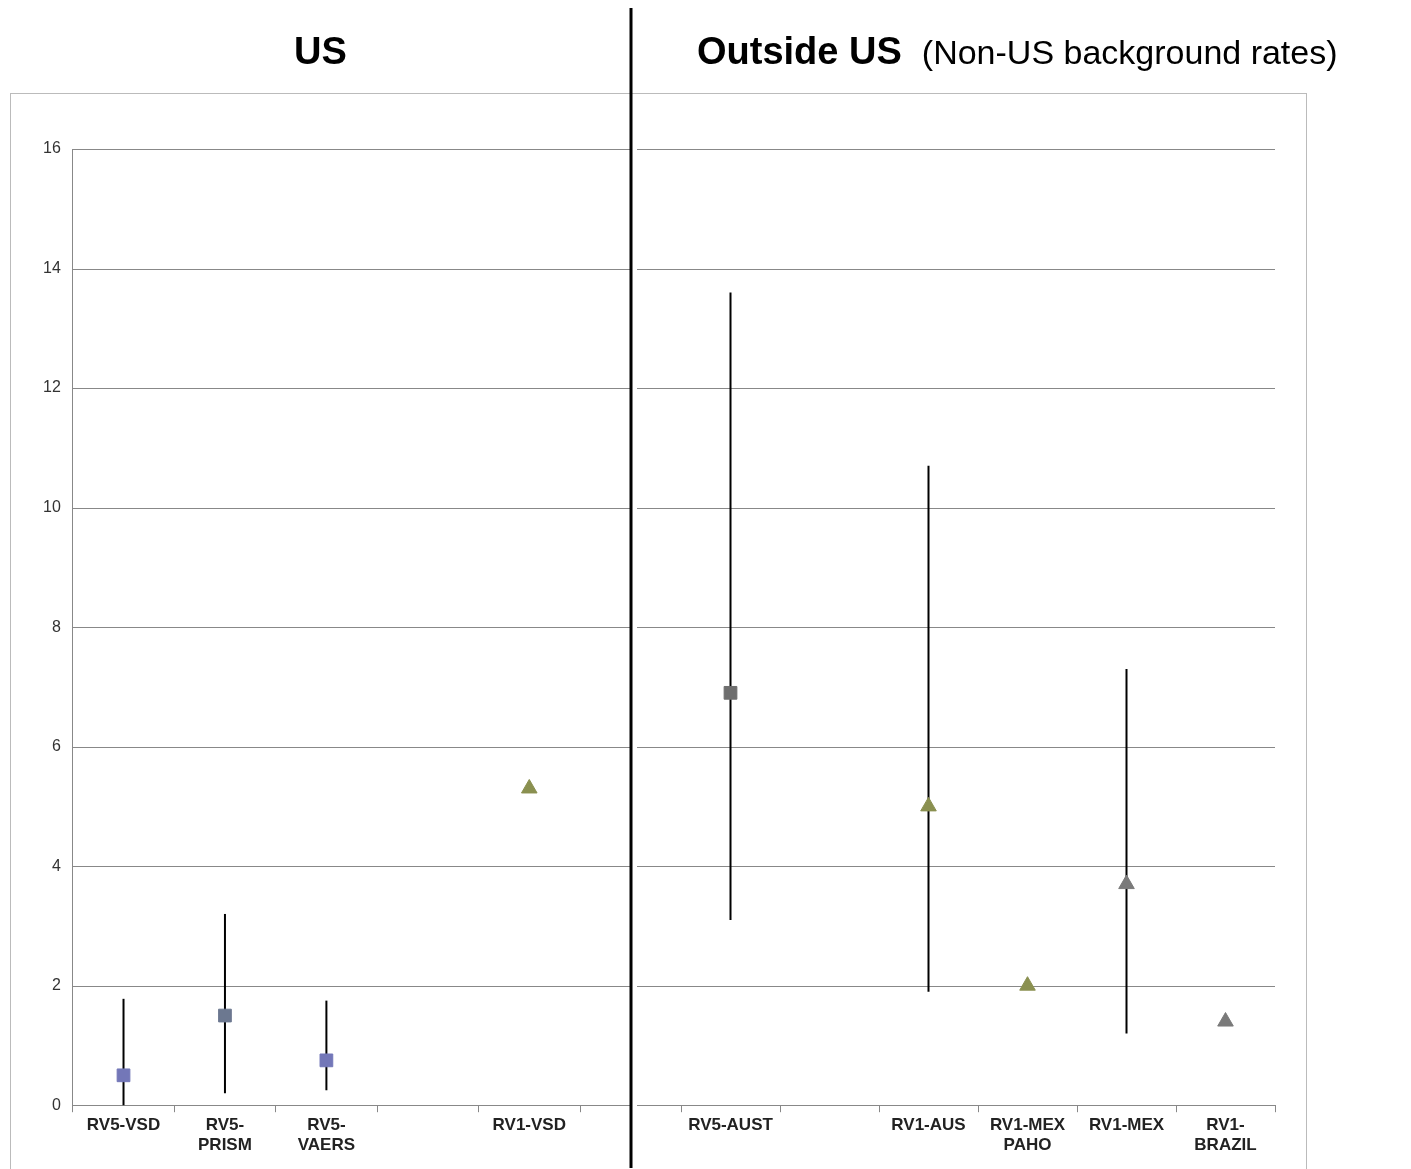  I want to click on y-tick-label: 10, so click(52, 506).